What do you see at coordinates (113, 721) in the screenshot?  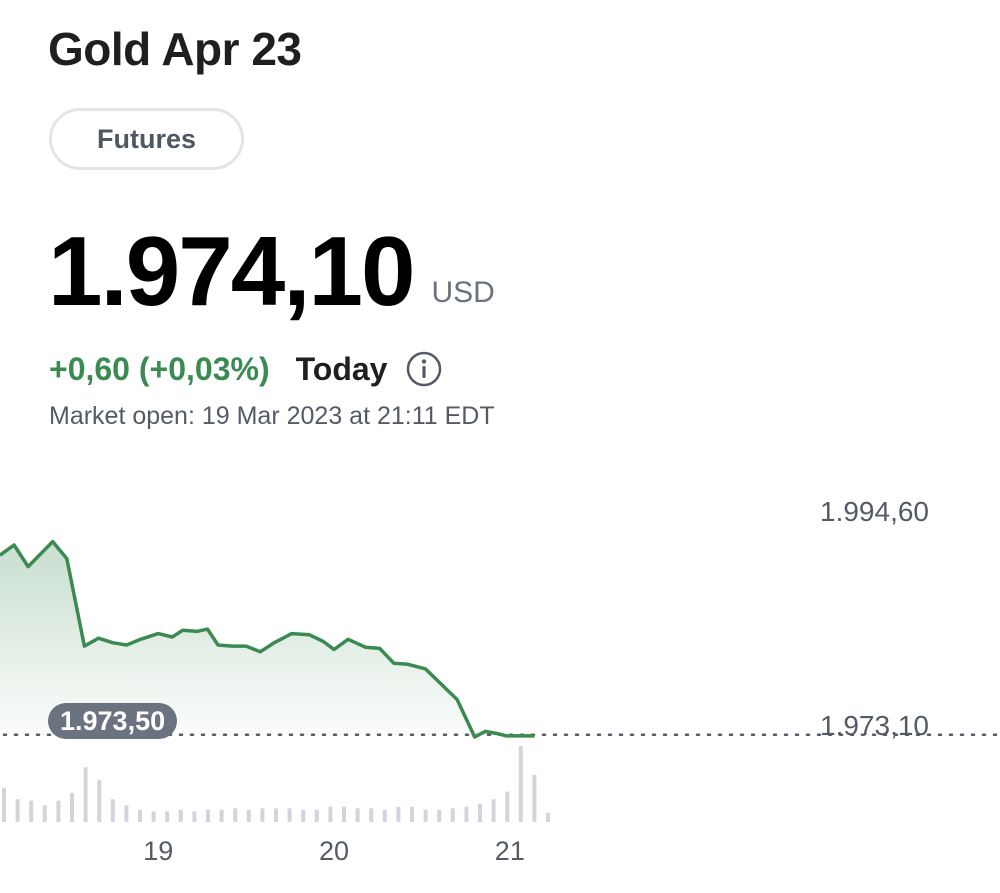 I see `previous-close-badge: 1.973,50` at bounding box center [113, 721].